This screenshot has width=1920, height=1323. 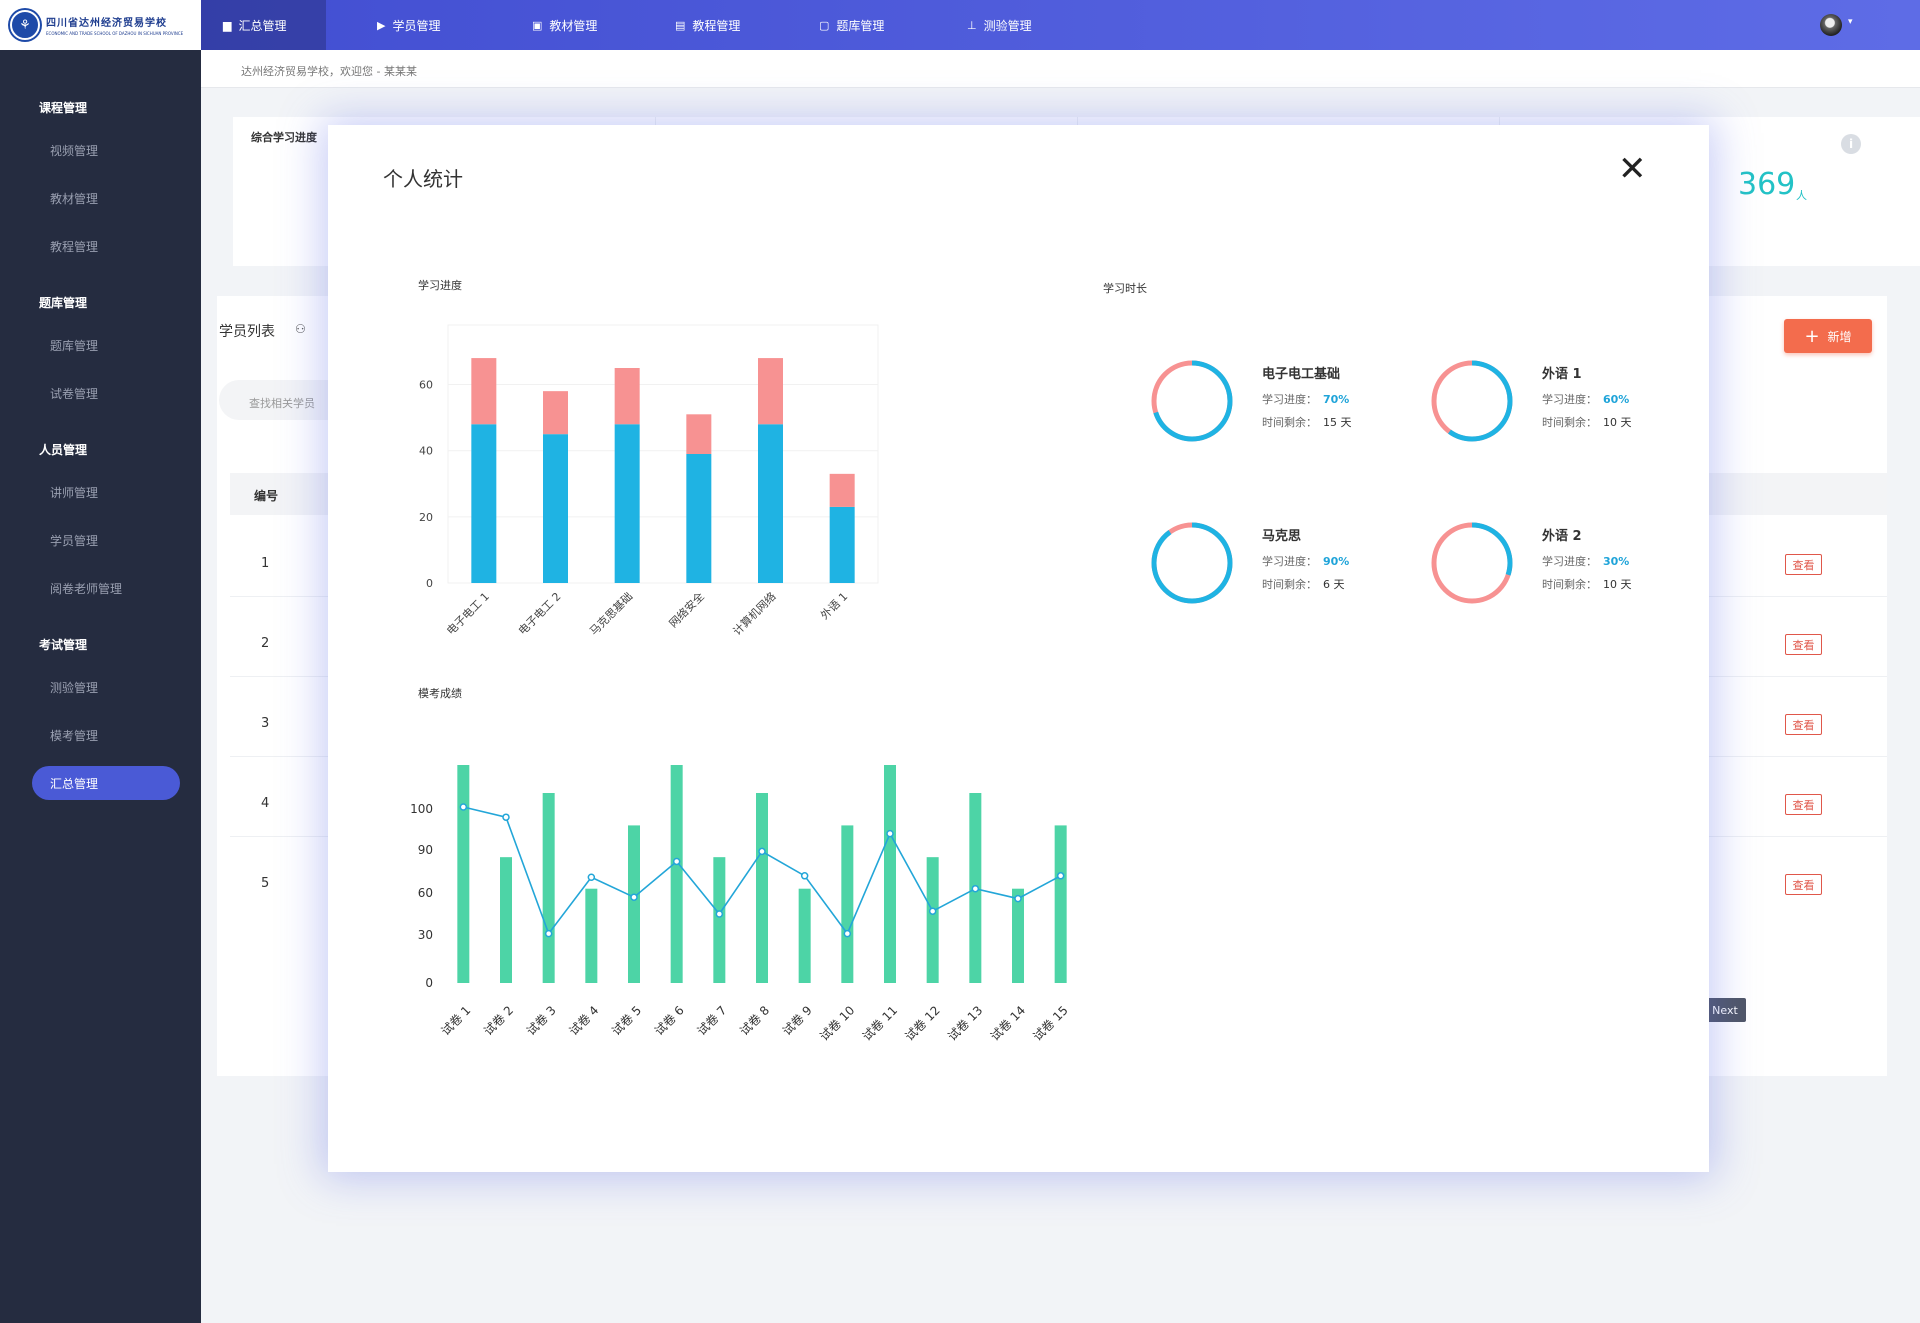 I want to click on sidebar-item-exam-paper: 试卷管理, so click(x=74, y=394).